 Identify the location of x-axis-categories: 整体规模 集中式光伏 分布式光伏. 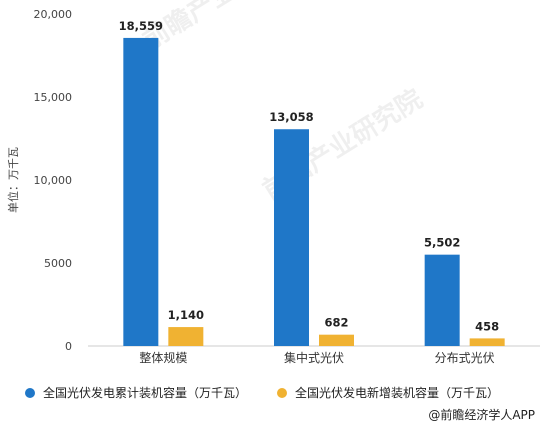
(316, 357).